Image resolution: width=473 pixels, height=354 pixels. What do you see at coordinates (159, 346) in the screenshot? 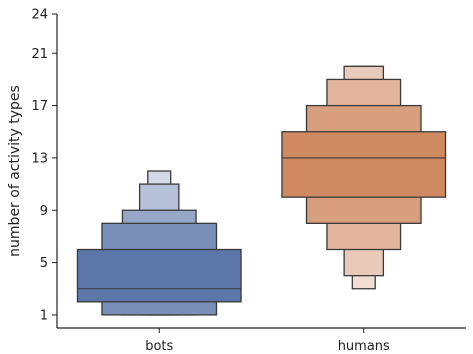
I see `bots-x-tick-label: bots` at bounding box center [159, 346].